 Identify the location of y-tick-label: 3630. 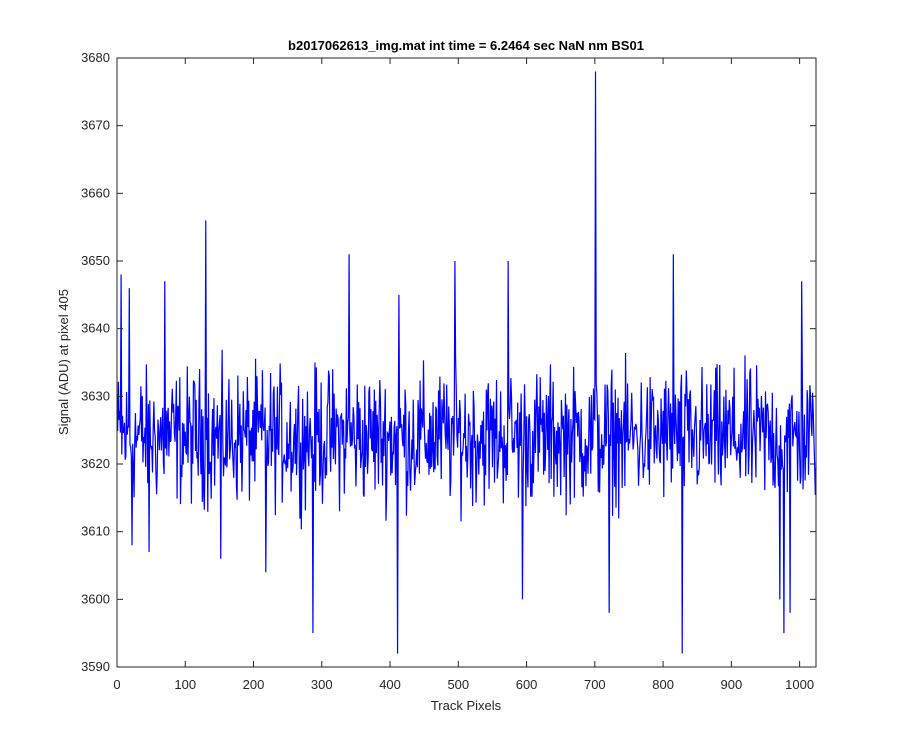
(95, 395).